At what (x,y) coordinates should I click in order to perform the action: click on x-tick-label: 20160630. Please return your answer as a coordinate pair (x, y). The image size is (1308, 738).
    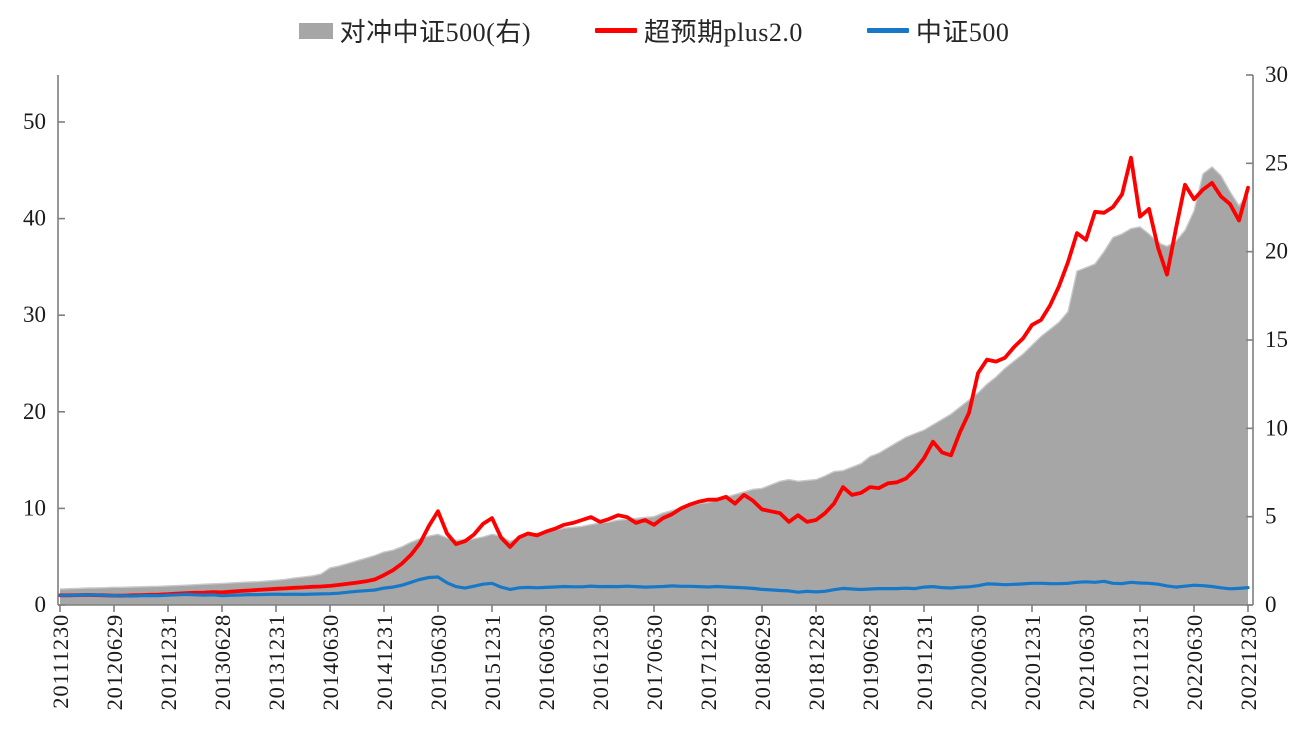
    Looking at the image, I should click on (546, 662).